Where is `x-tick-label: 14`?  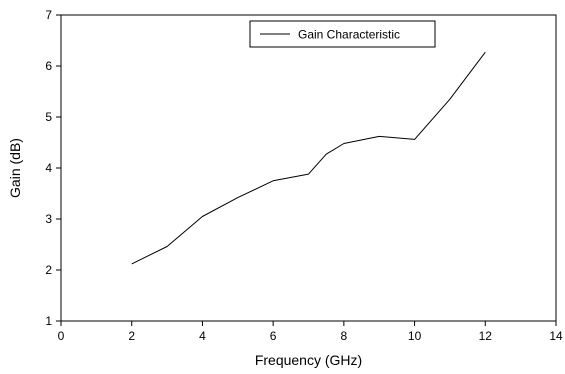 x-tick-label: 14 is located at coordinates (556, 336).